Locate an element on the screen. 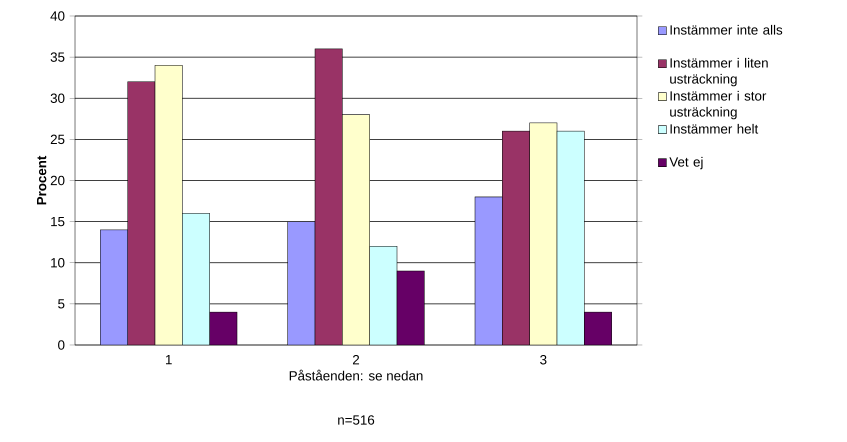 This screenshot has width=847, height=442. y-tick-label: 5 is located at coordinates (61, 304).